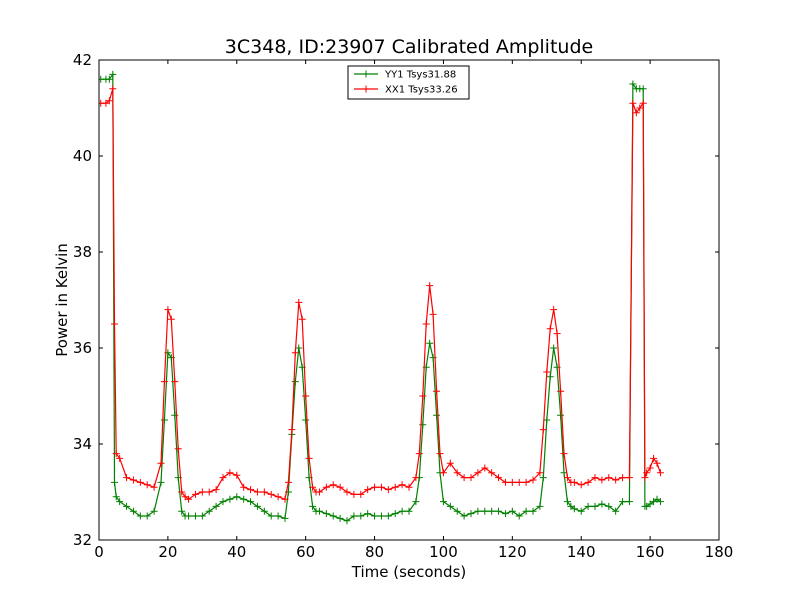 This screenshot has width=800, height=600. I want to click on legend-entry-2: XX1 Tsys33.26, so click(406, 90).